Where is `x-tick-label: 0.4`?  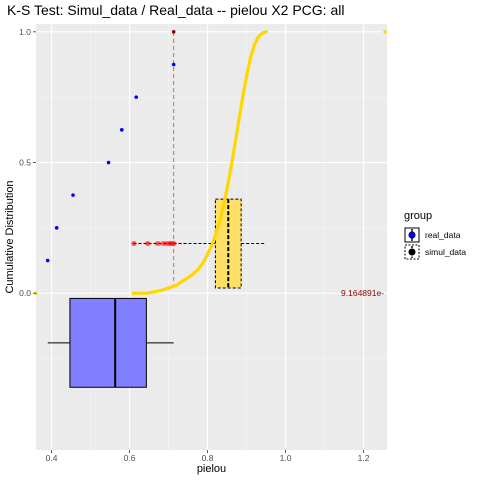 x-tick-label: 0.4 is located at coordinates (52, 458).